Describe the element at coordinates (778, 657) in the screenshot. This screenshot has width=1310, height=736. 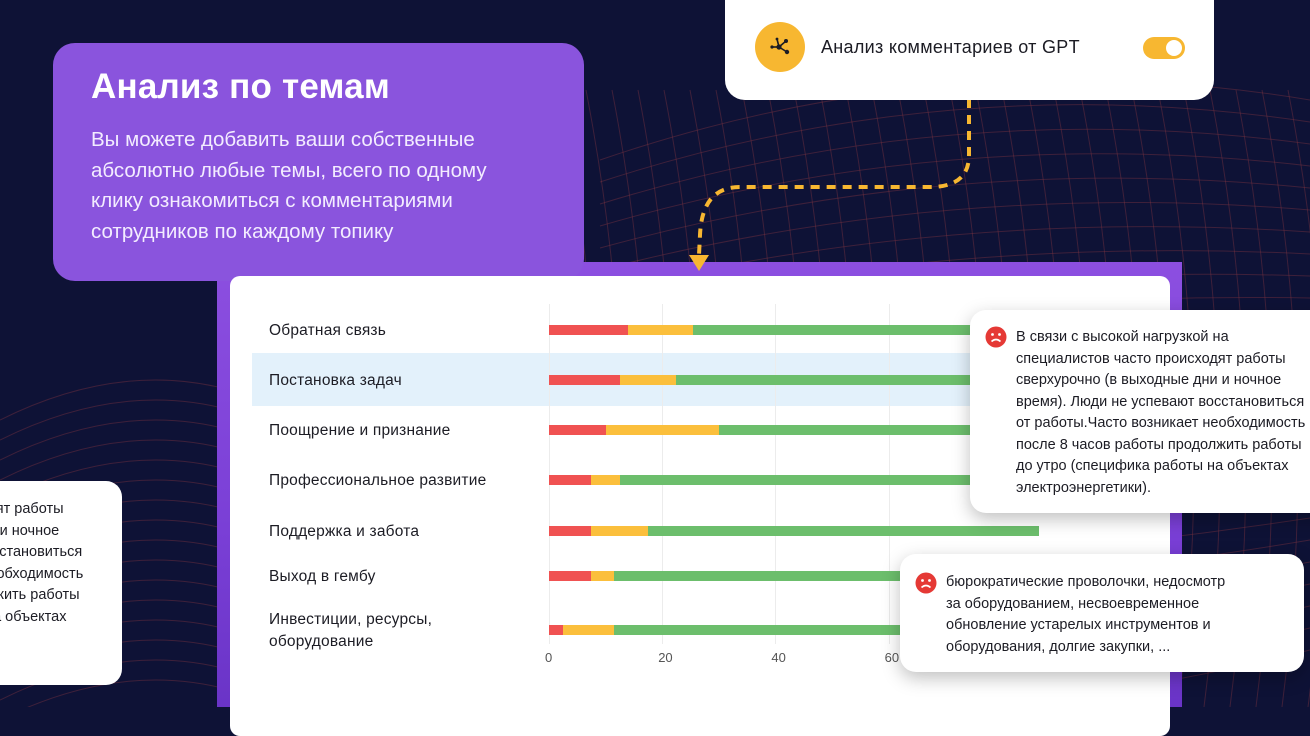
I see `x-tick-label: 40` at that location.